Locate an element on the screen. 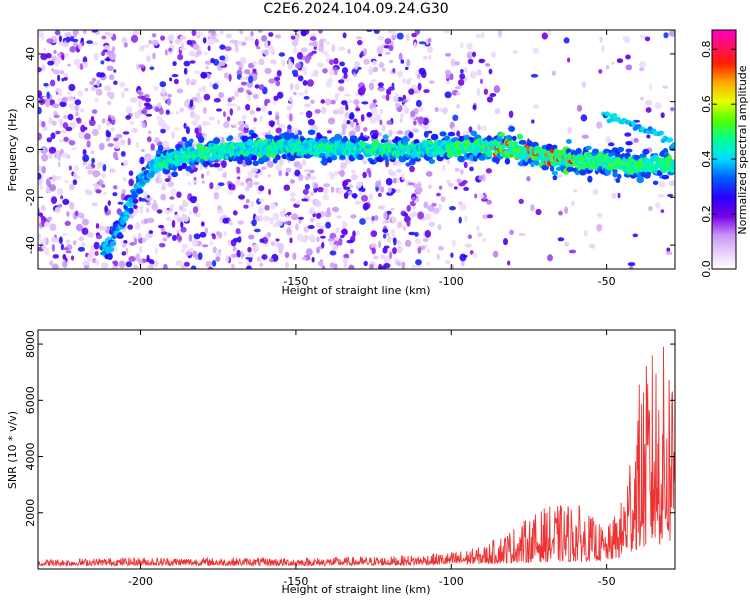  y-tick-label: 40 is located at coordinates (30, 54).